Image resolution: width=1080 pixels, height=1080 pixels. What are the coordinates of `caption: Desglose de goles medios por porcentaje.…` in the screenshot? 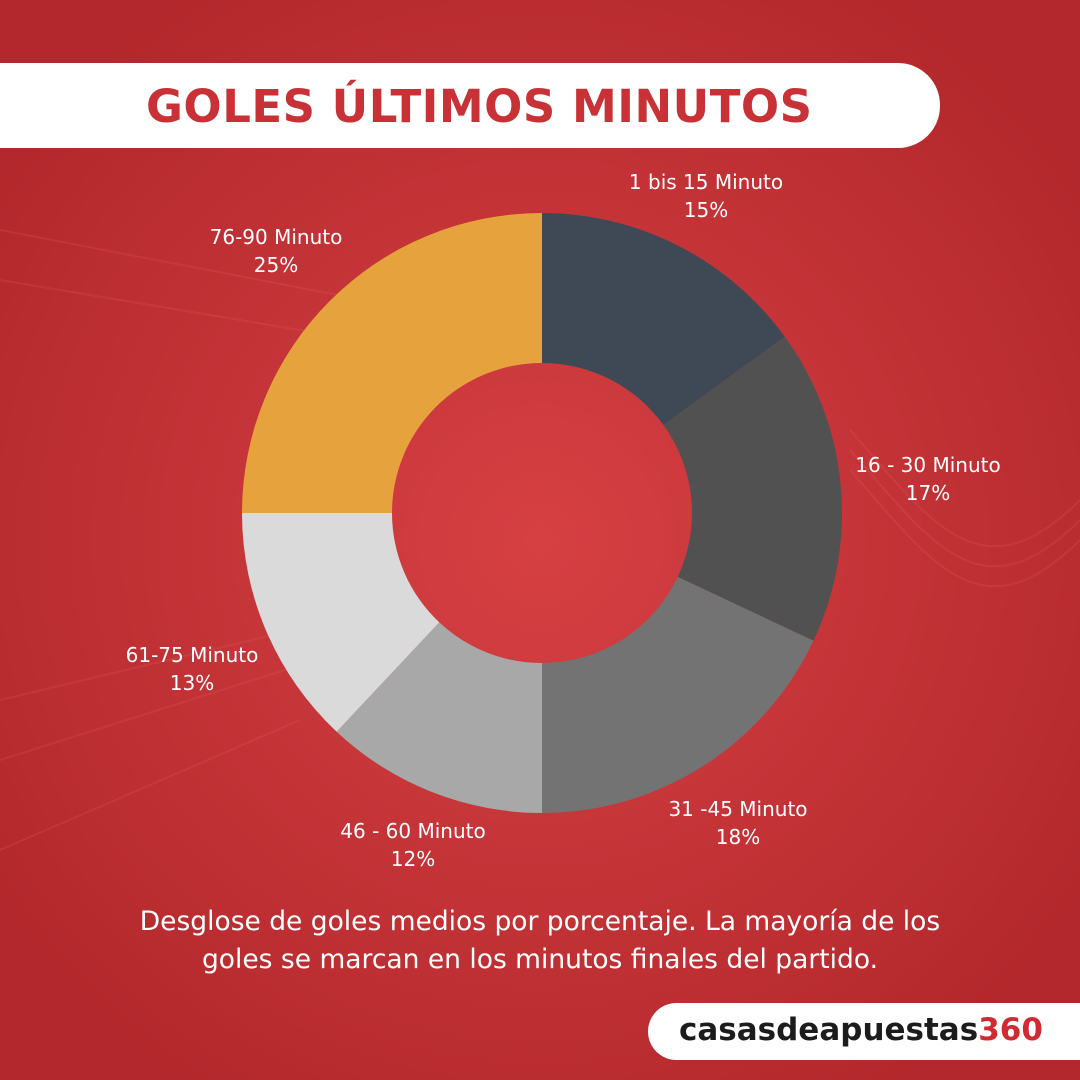 It's located at (540, 941).